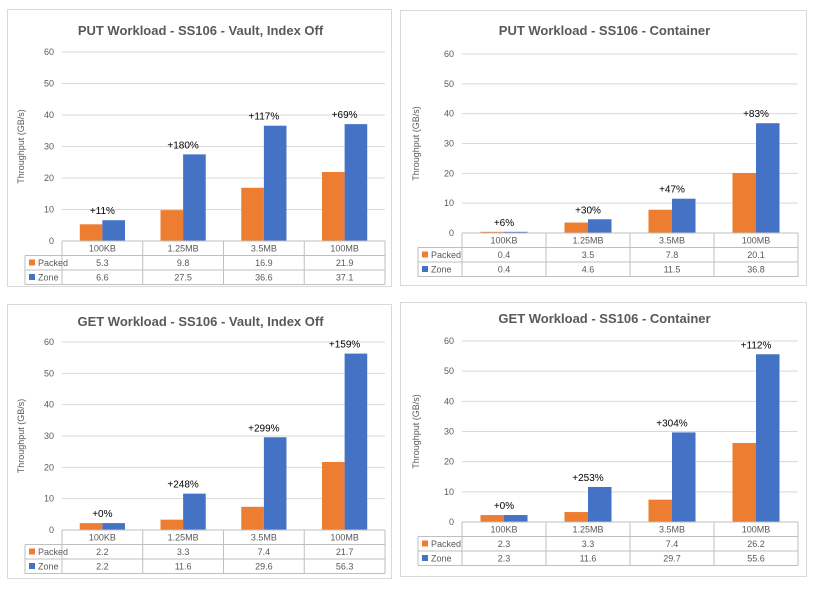  I want to click on table-cell: 36.8, so click(756, 270).